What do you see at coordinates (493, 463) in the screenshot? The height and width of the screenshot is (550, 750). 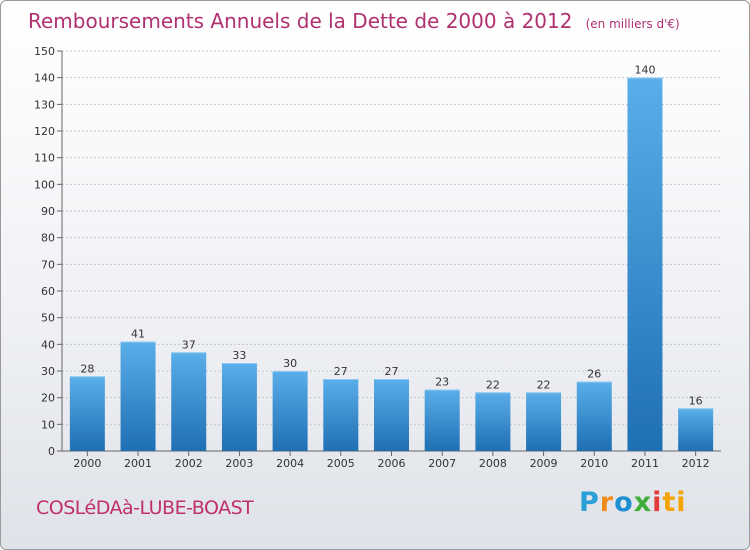 I see `x-tick-label: 2008` at bounding box center [493, 463].